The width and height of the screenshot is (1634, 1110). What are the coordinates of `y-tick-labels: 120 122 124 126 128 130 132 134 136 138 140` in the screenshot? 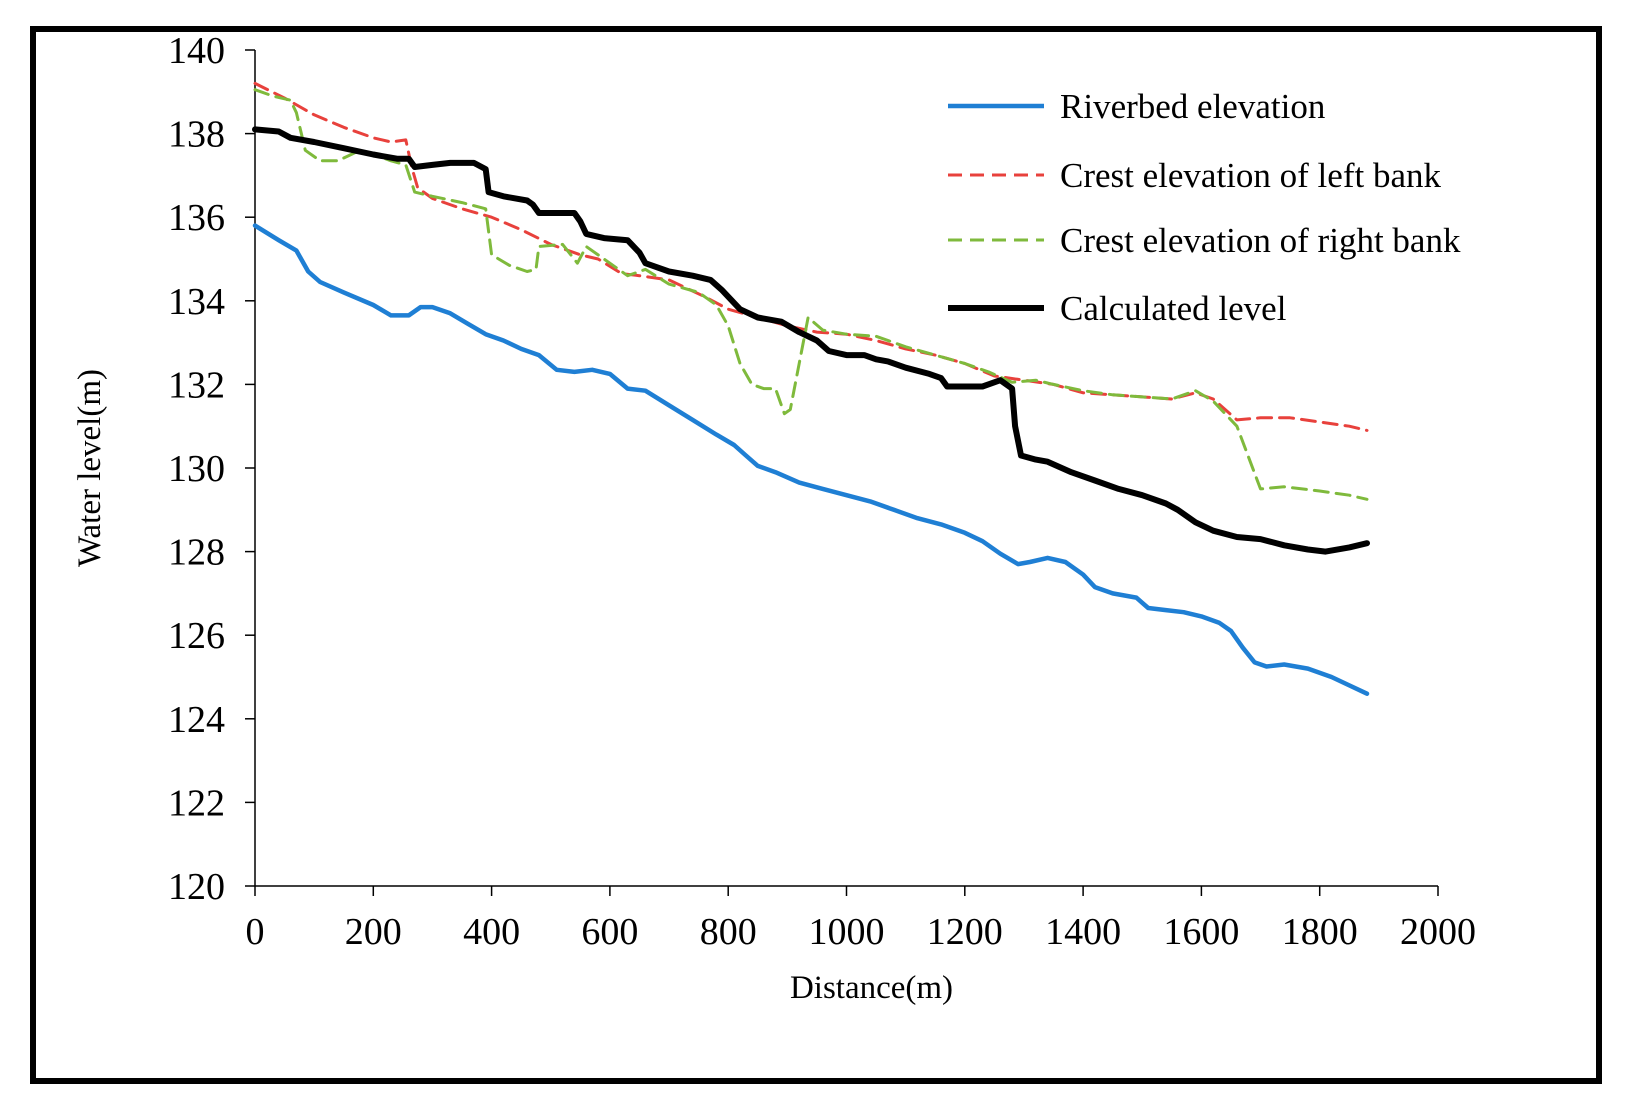 It's located at (211, 470).